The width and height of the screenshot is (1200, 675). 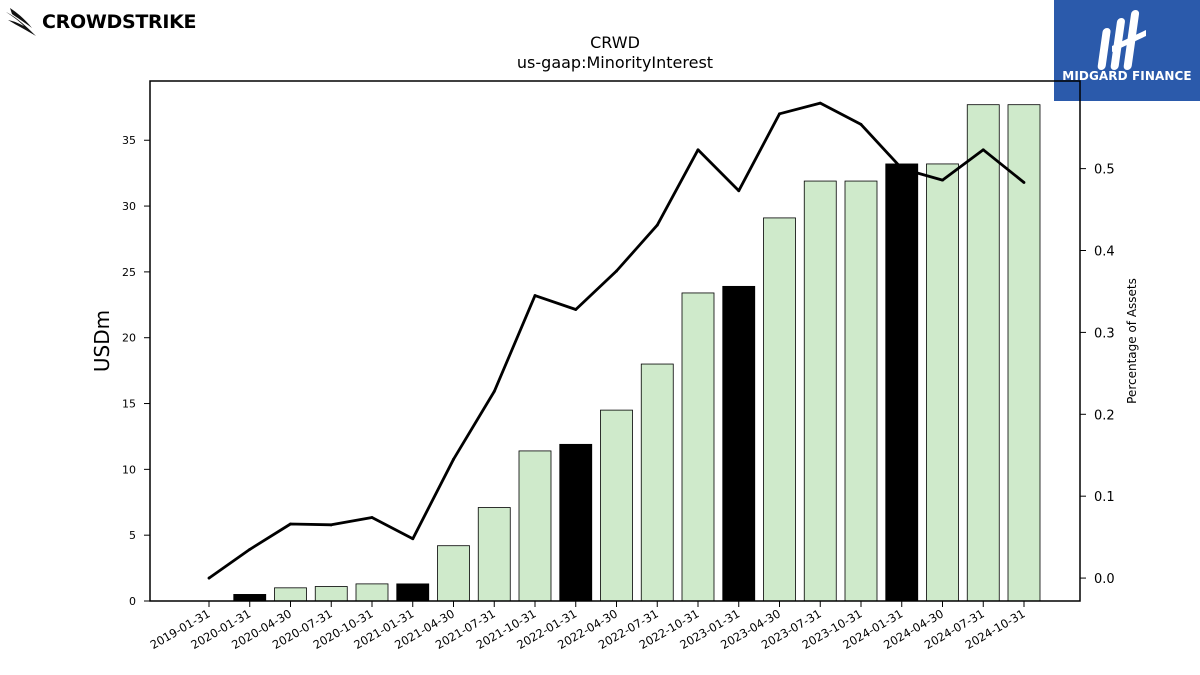 I want to click on falcon-icon, so click(x=21, y=22).